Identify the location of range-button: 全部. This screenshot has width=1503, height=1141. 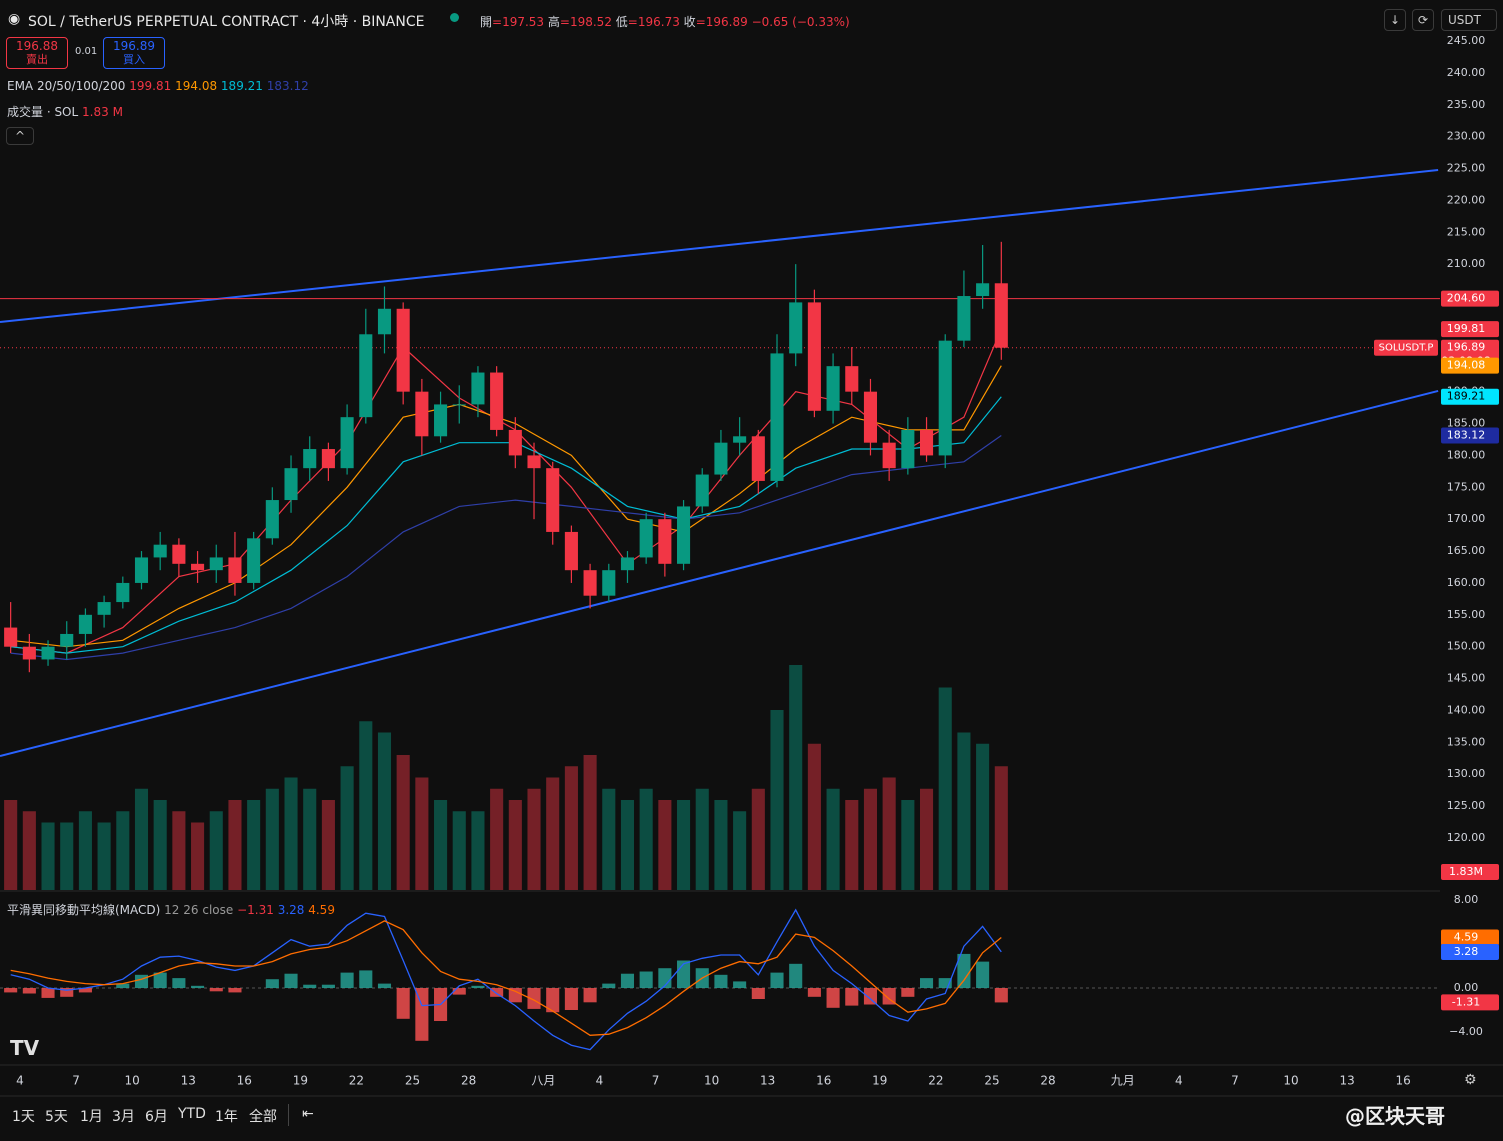
(263, 1117).